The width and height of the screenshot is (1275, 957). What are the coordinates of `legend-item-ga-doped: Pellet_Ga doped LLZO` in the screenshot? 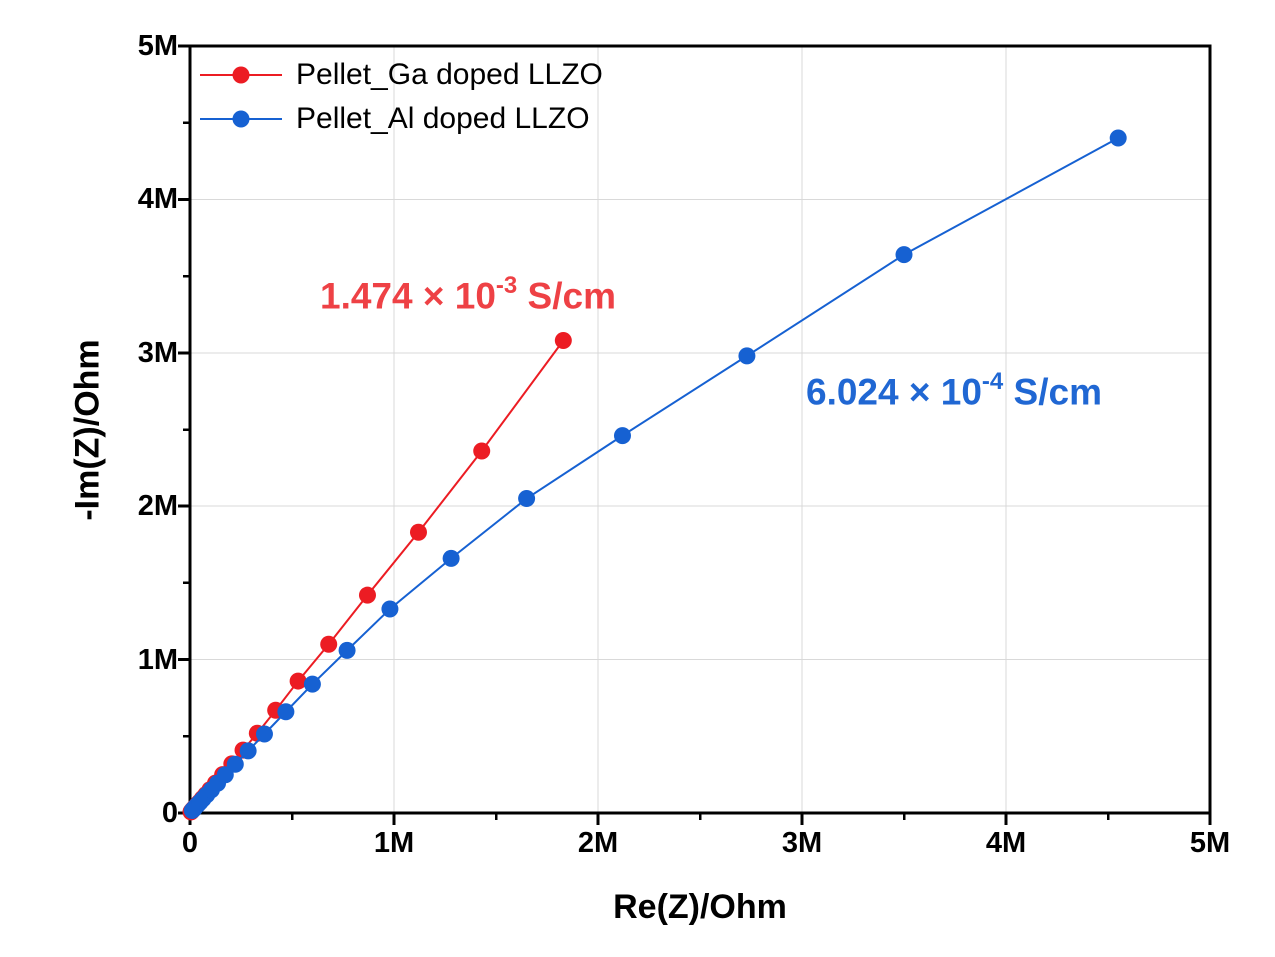 It's located at (400, 75).